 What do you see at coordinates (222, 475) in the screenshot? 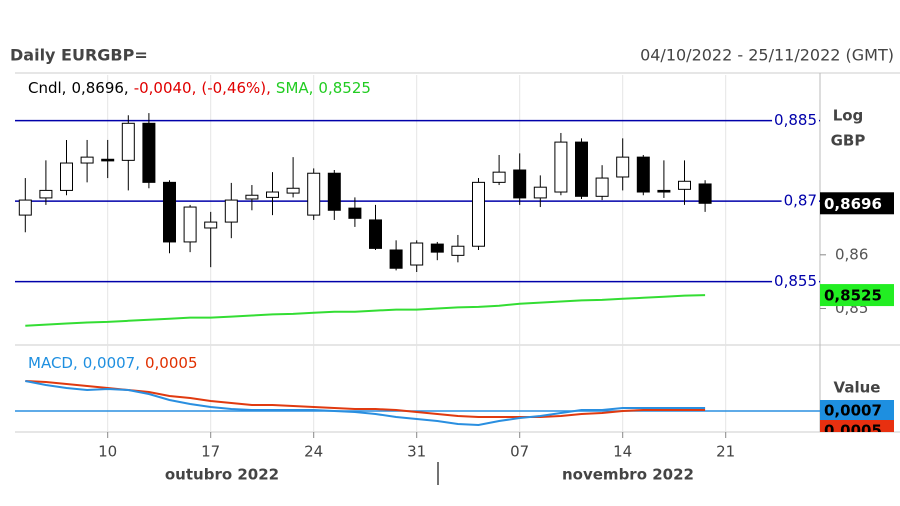
I see `month-label: outubro 2022` at bounding box center [222, 475].